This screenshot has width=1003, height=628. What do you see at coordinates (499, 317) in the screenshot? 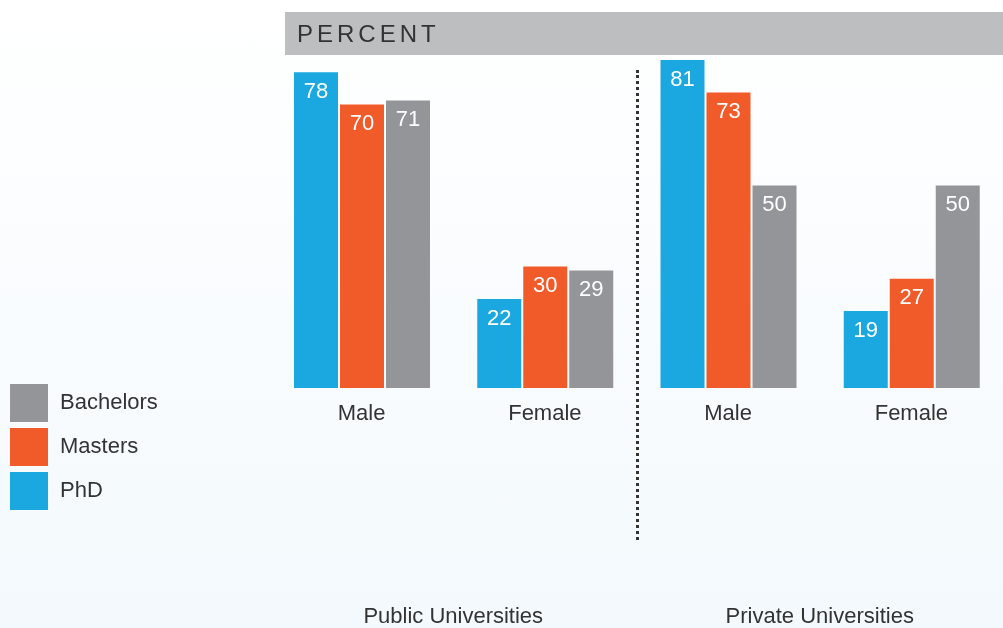
I see `data-label: 22` at bounding box center [499, 317].